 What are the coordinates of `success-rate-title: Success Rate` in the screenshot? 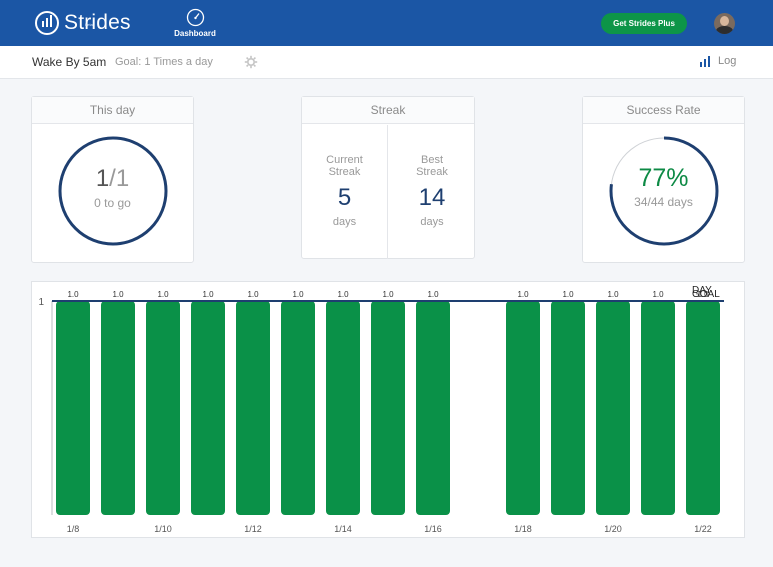 It's located at (663, 110).